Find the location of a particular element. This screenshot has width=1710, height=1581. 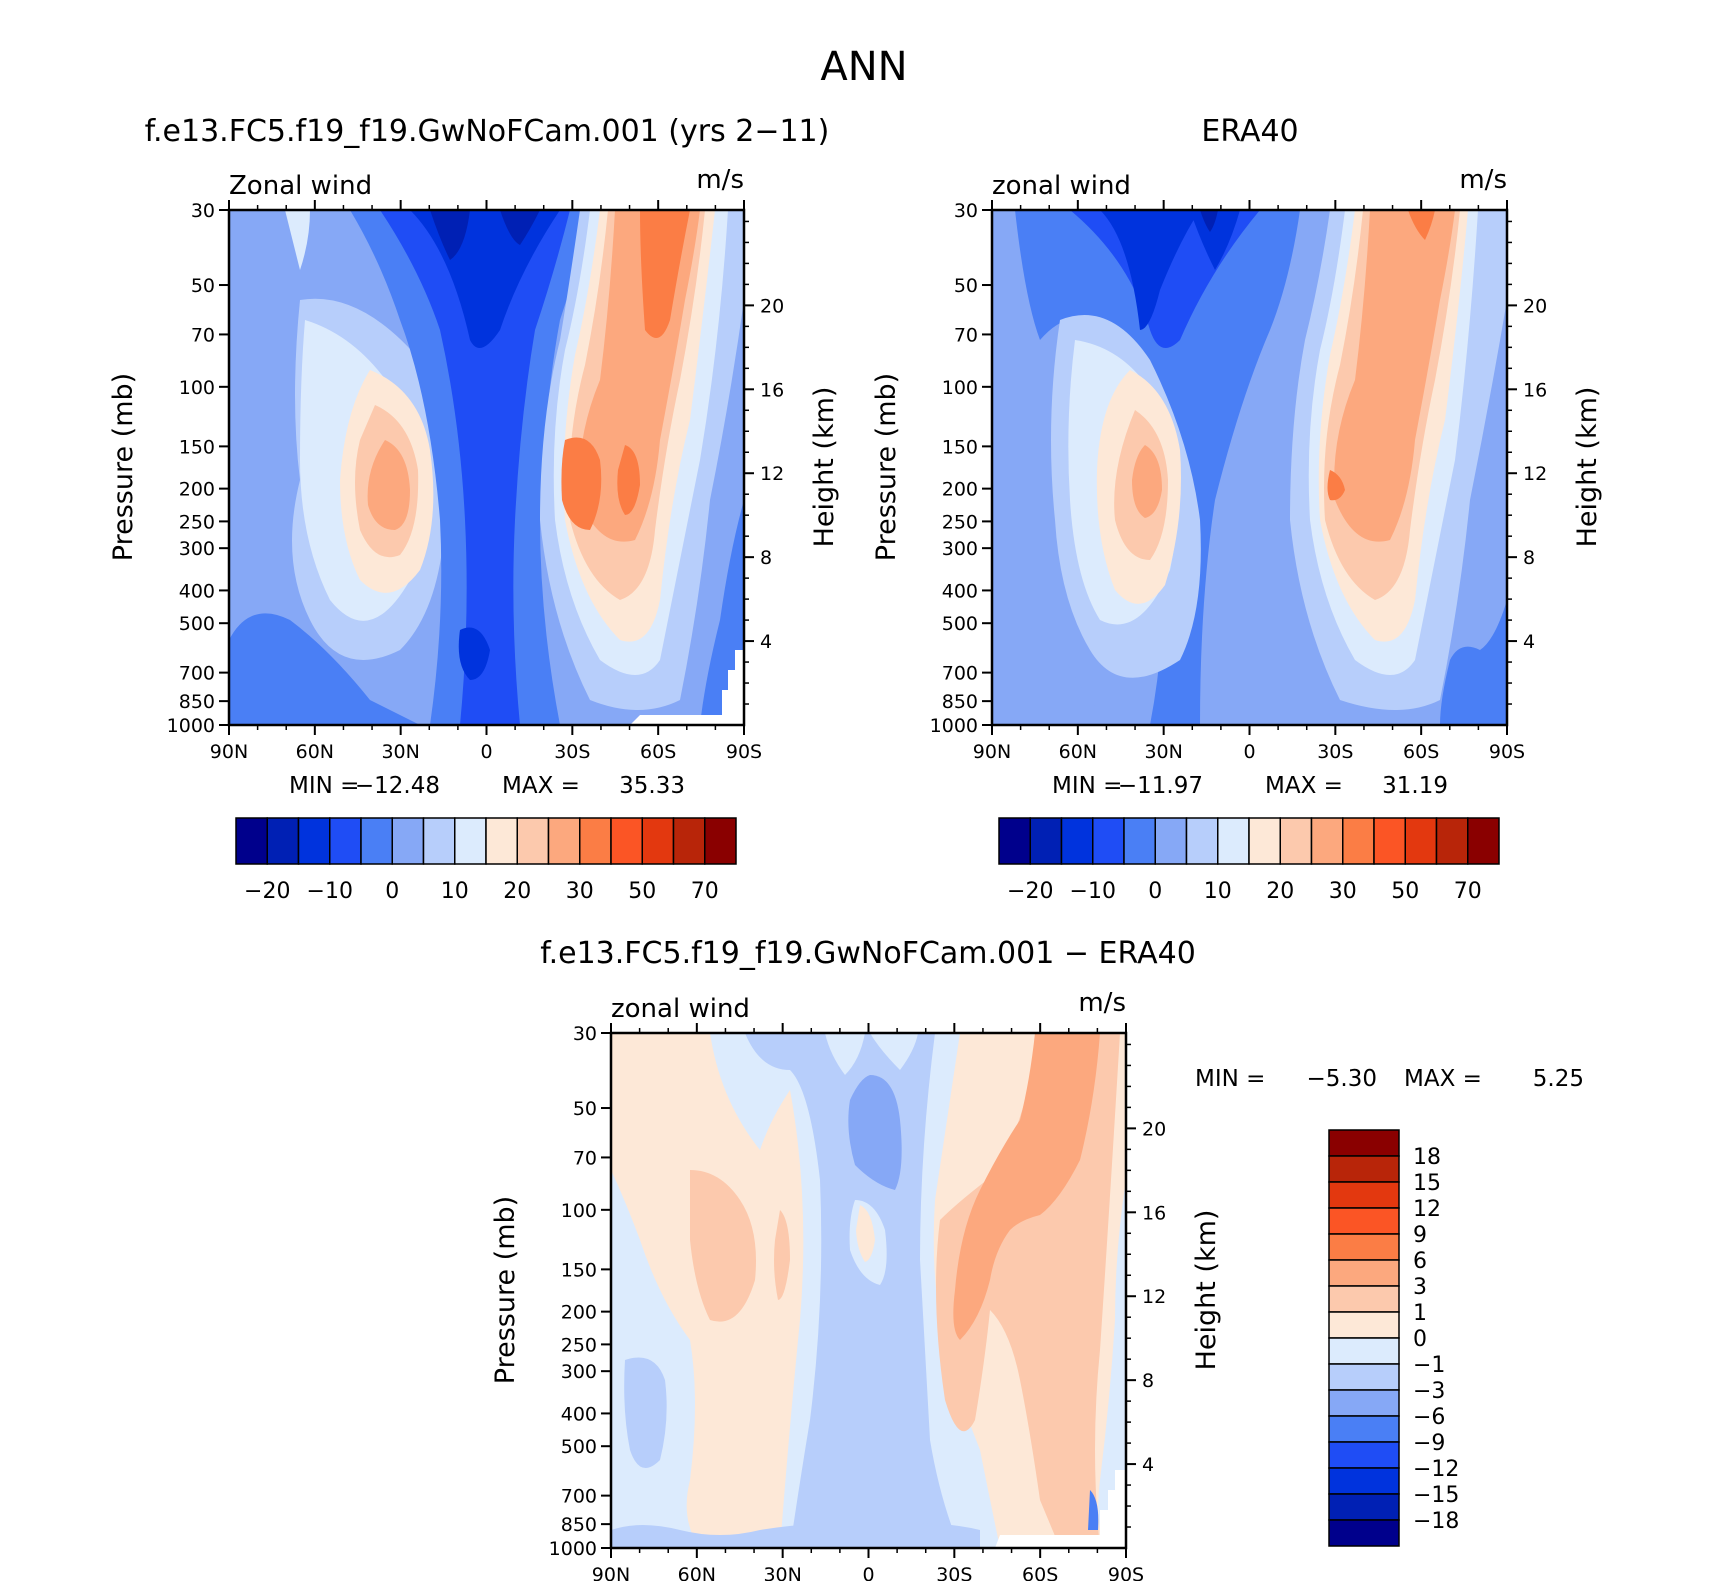

colorbar-label: −1 is located at coordinates (1429, 1365).